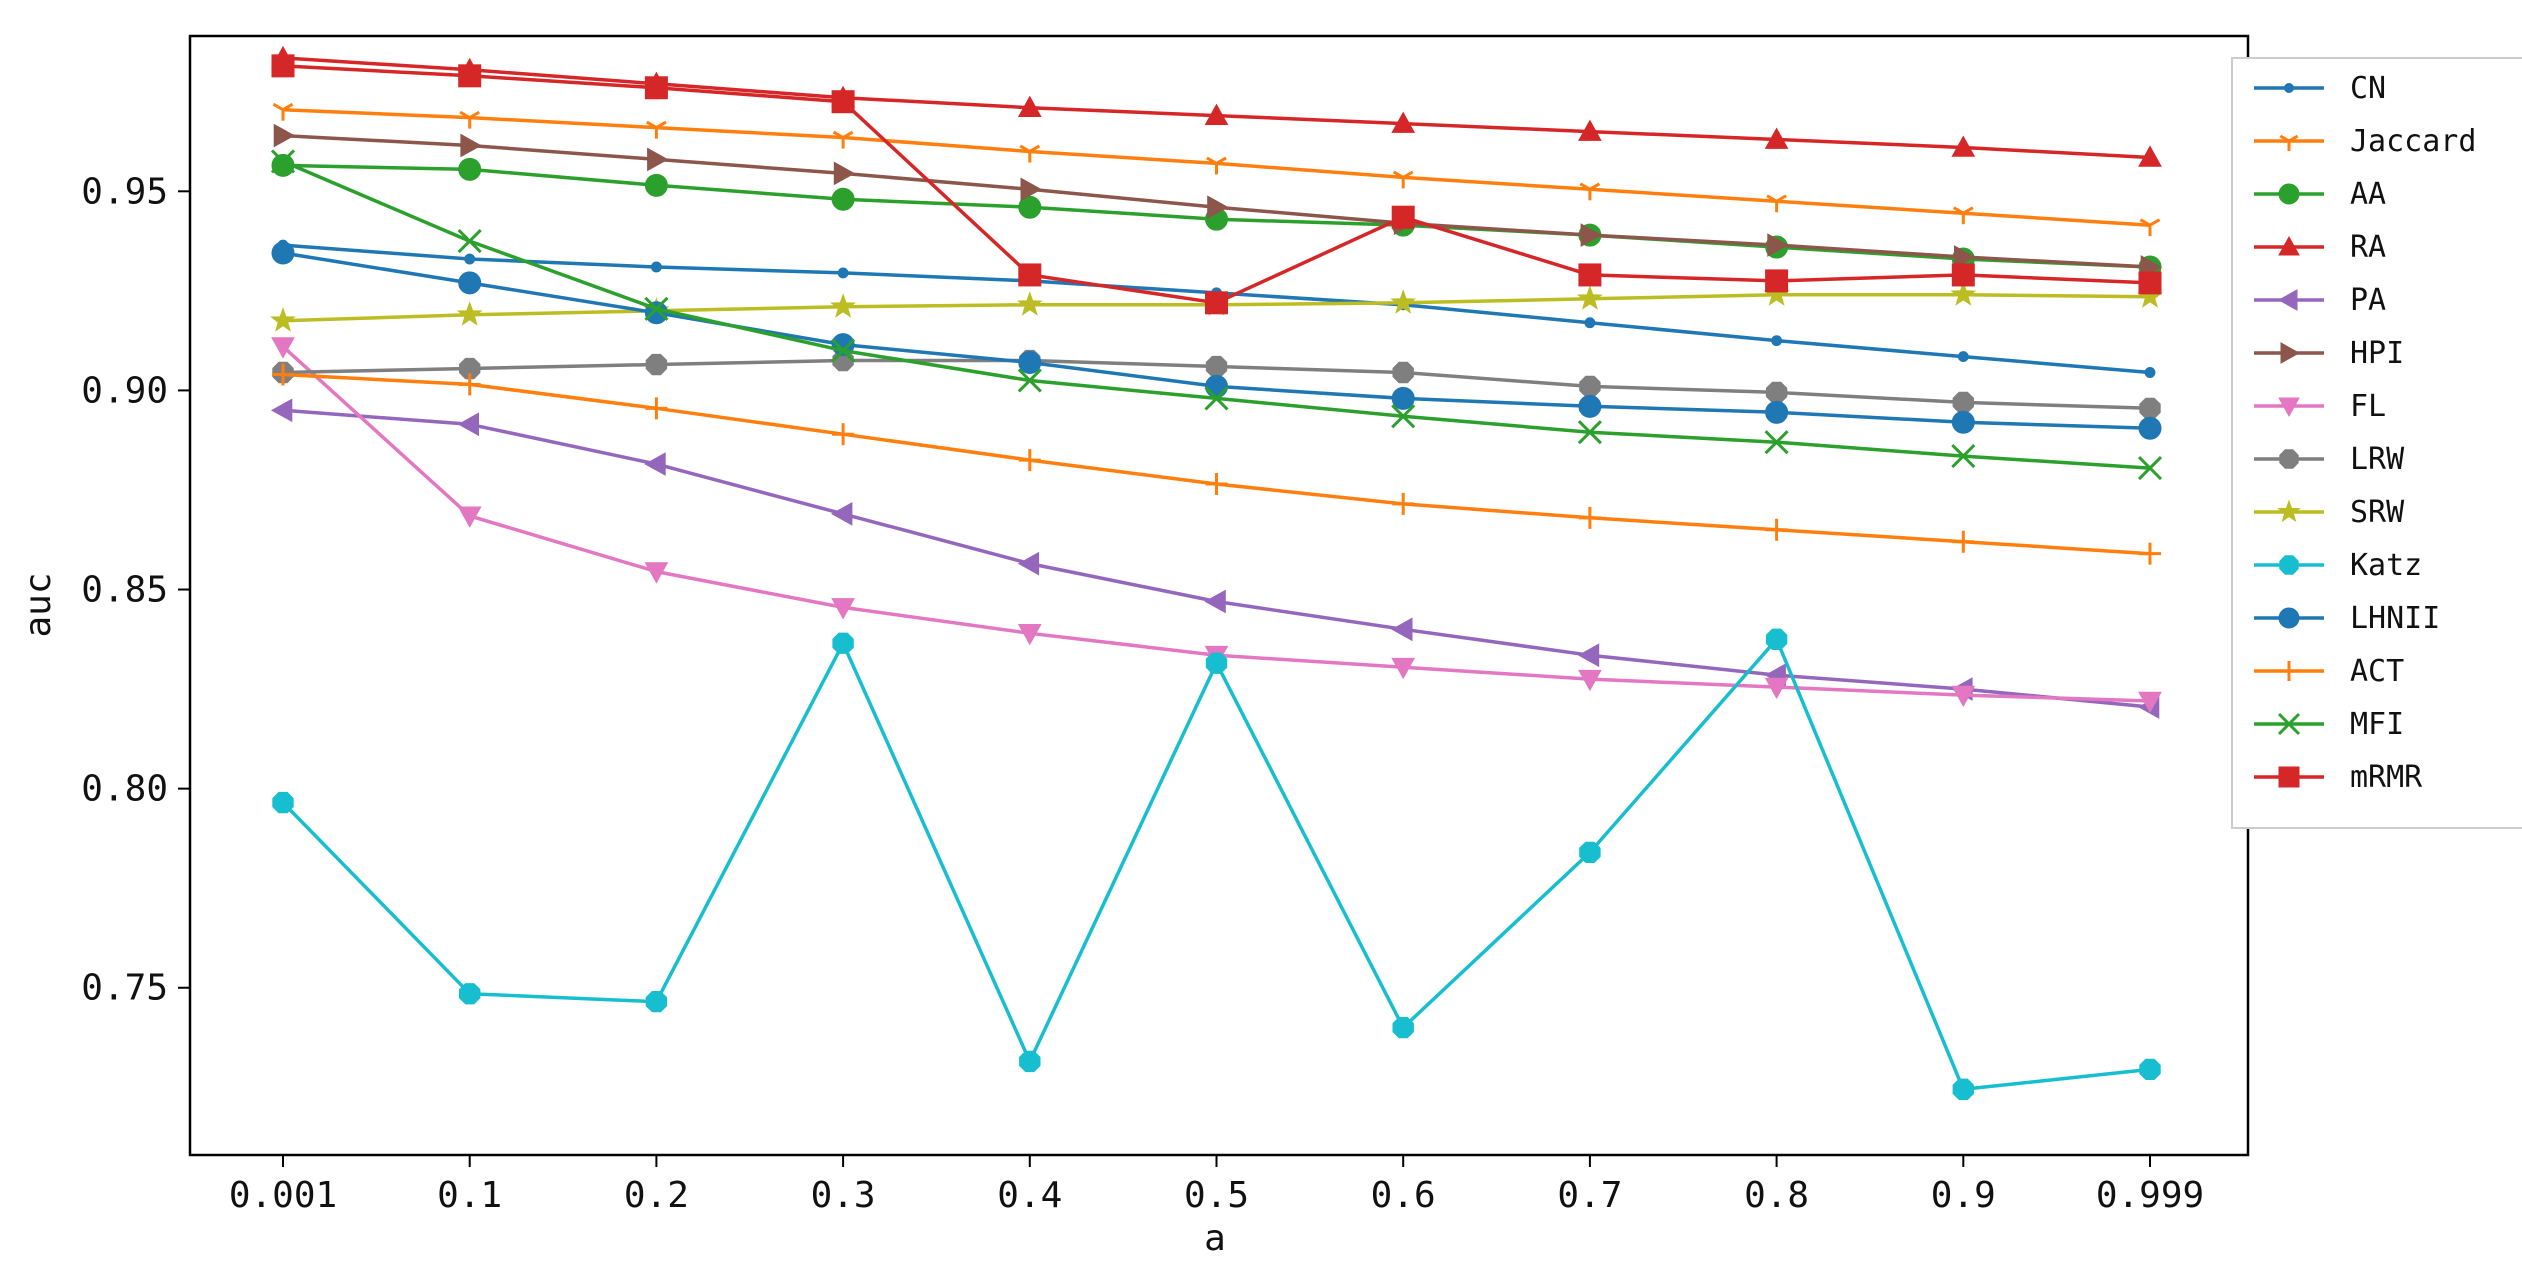 The height and width of the screenshot is (1261, 2522). I want to click on legend-item-lrw: LRW, so click(2329, 459).